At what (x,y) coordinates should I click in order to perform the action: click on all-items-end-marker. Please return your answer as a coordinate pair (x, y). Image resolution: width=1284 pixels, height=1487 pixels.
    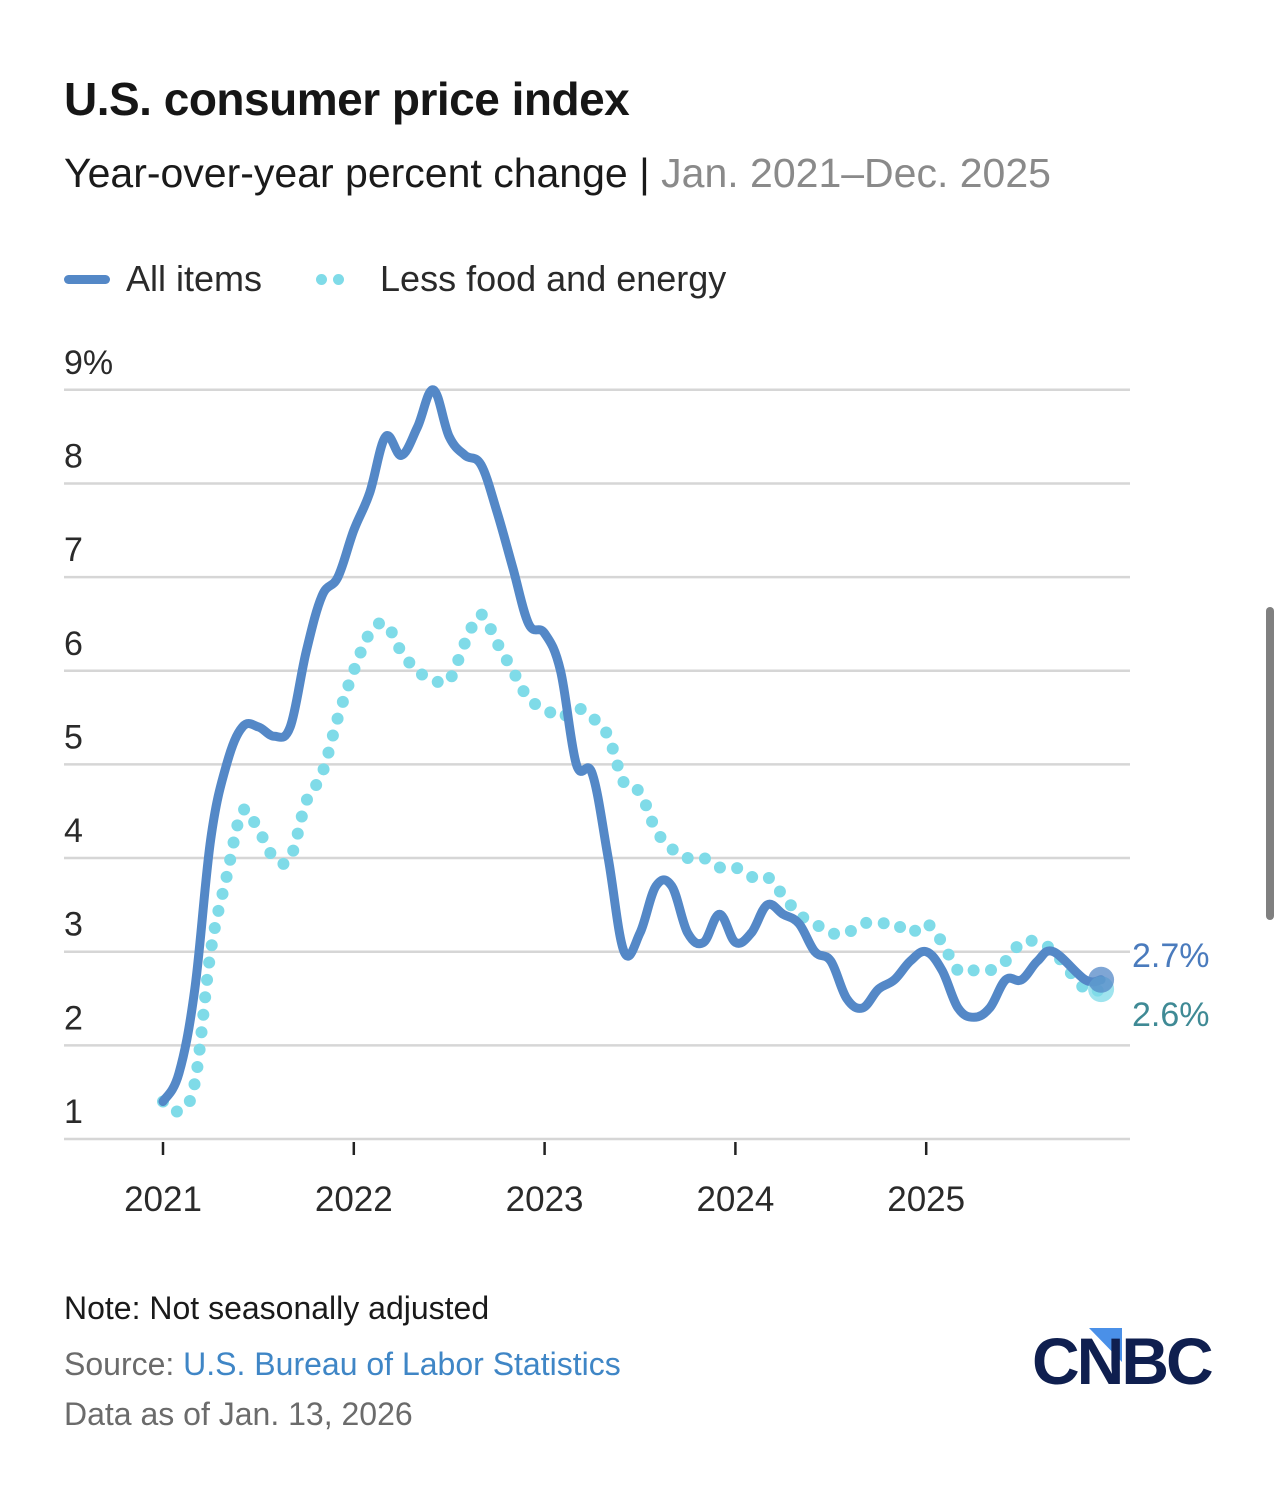
    Looking at the image, I should click on (1101, 979).